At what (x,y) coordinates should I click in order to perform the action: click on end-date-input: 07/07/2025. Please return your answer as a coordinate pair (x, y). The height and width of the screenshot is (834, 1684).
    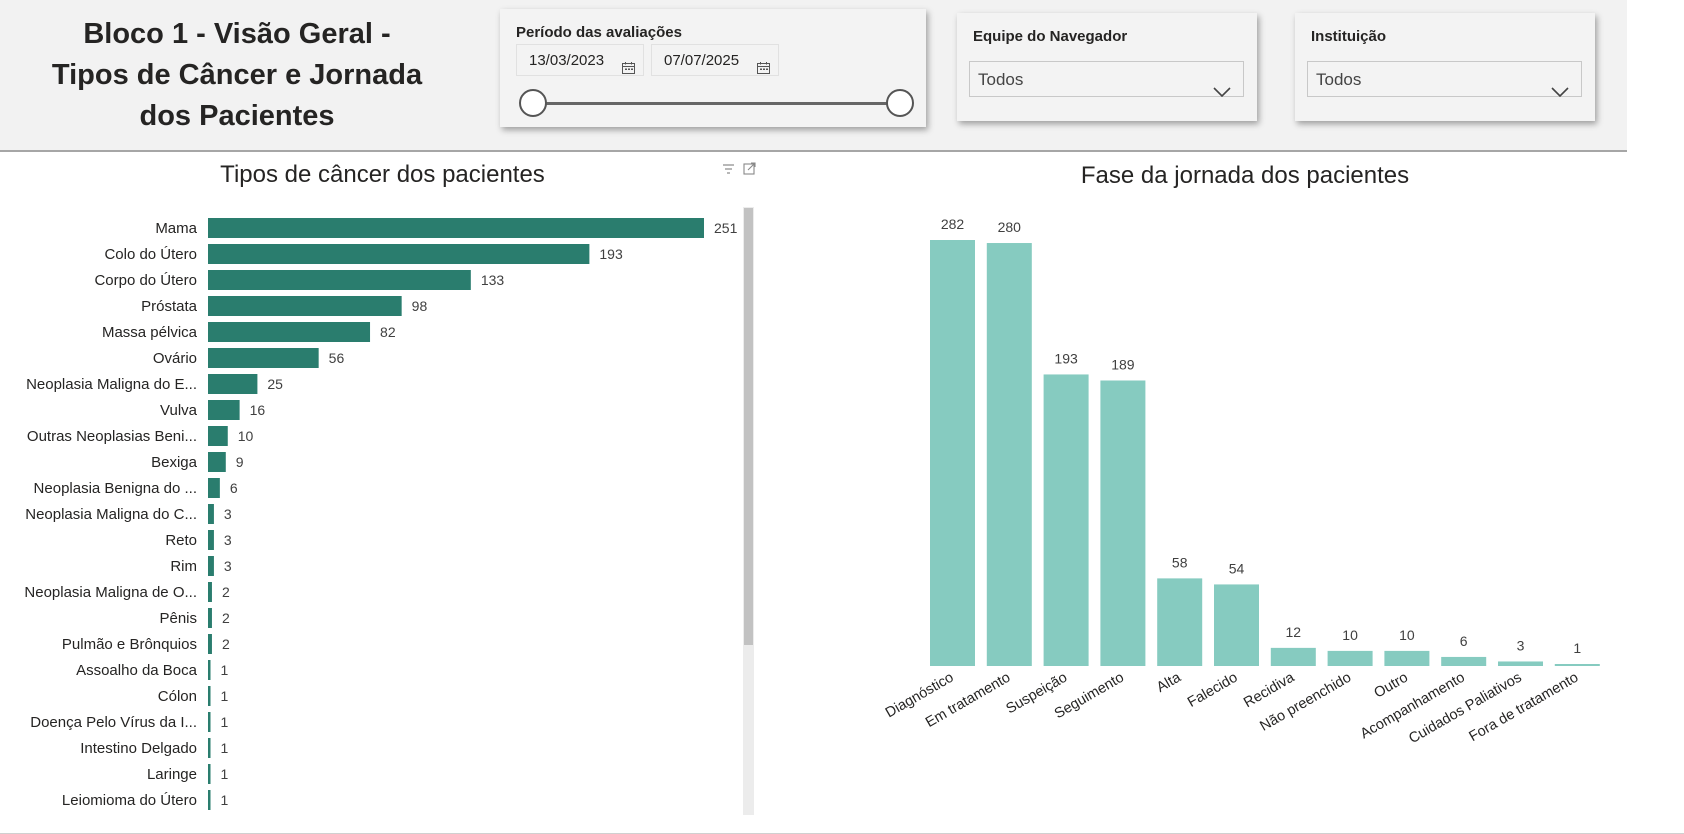
    Looking at the image, I should click on (715, 60).